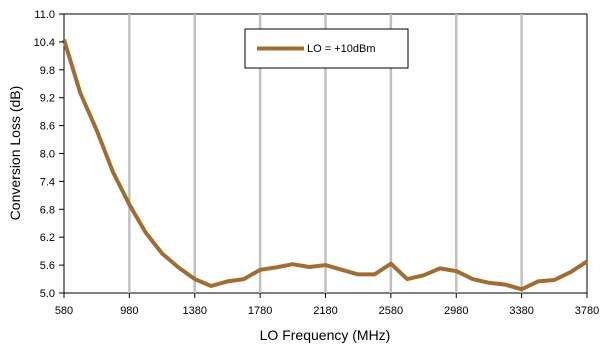 Image resolution: width=603 pixels, height=349 pixels. I want to click on y-tick-label: 5.0, so click(47, 294).